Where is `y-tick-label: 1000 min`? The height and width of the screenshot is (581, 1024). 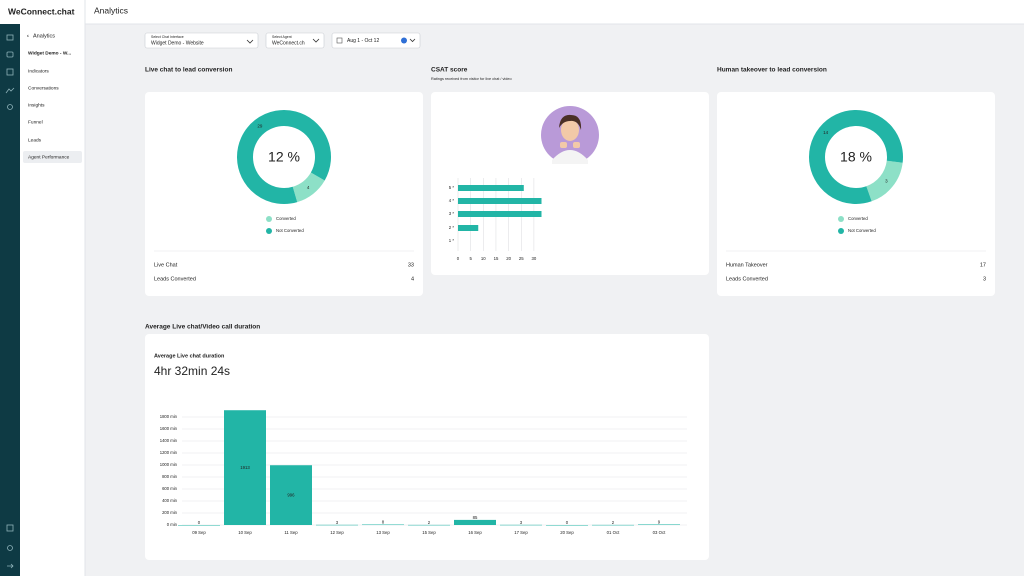
y-tick-label: 1000 min is located at coordinates (169, 464).